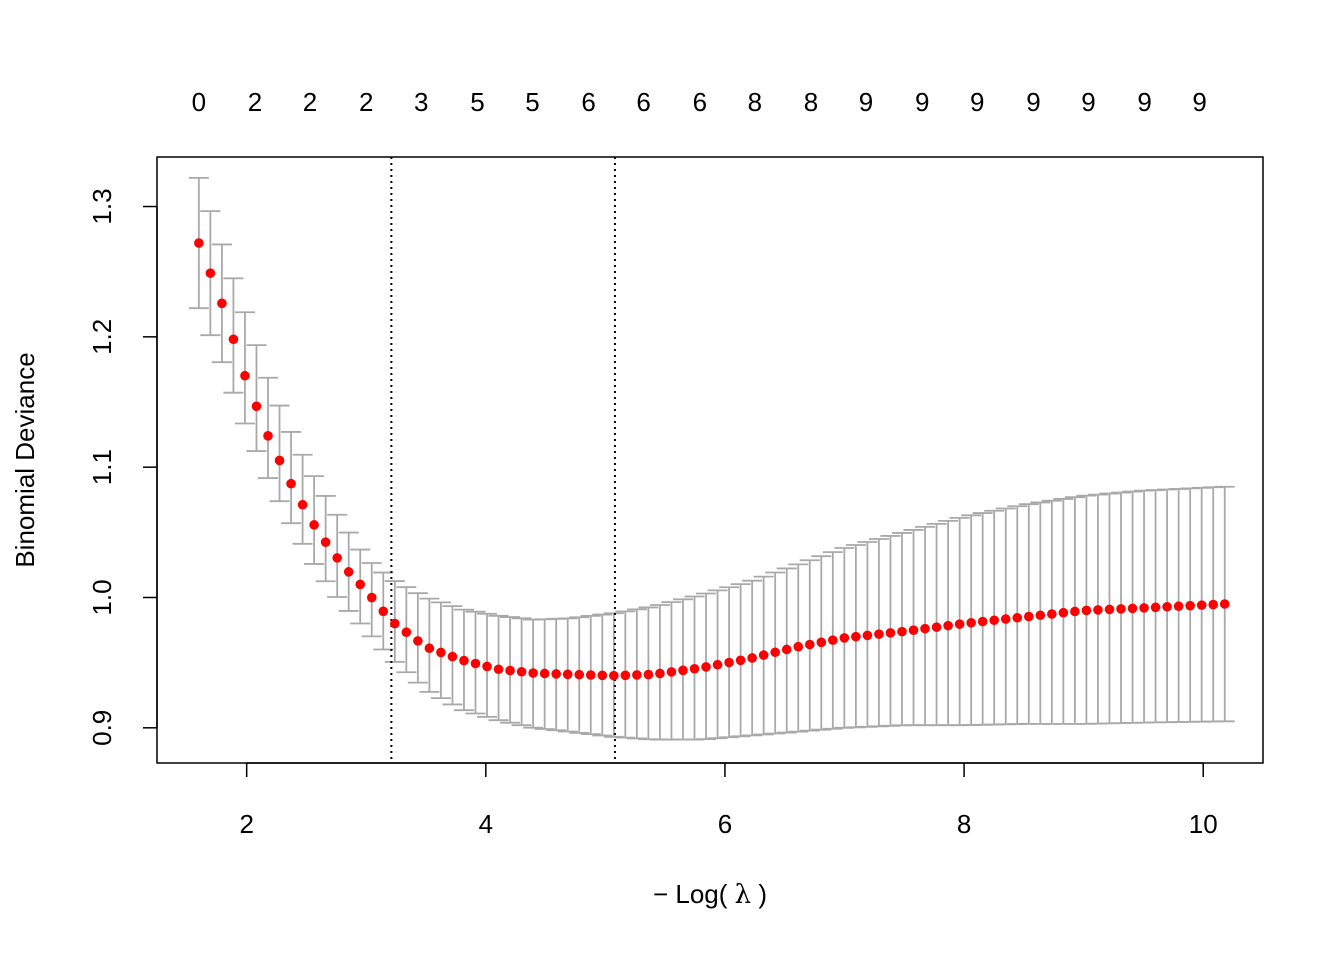 This screenshot has width=1344, height=960. Describe the element at coordinates (762, 894) in the screenshot. I see `x-axis-title-close: )` at that location.